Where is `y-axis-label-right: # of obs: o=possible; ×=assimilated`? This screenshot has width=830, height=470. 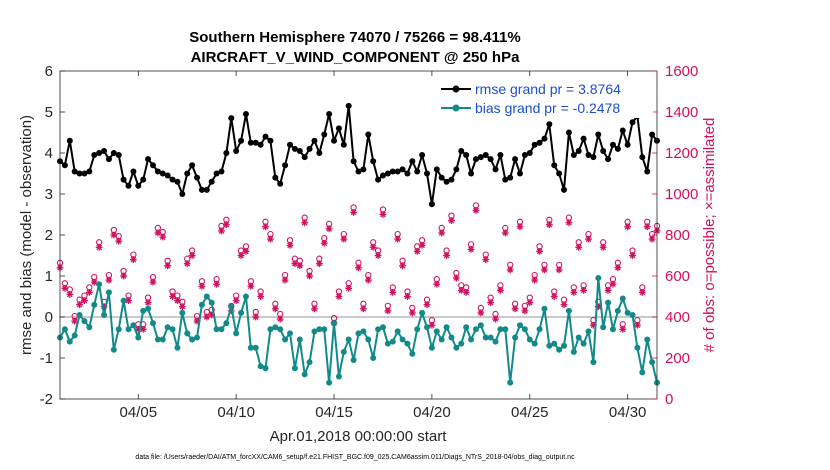
y-axis-label-right: # of obs: o=possible; ×=assimilated is located at coordinates (709, 235).